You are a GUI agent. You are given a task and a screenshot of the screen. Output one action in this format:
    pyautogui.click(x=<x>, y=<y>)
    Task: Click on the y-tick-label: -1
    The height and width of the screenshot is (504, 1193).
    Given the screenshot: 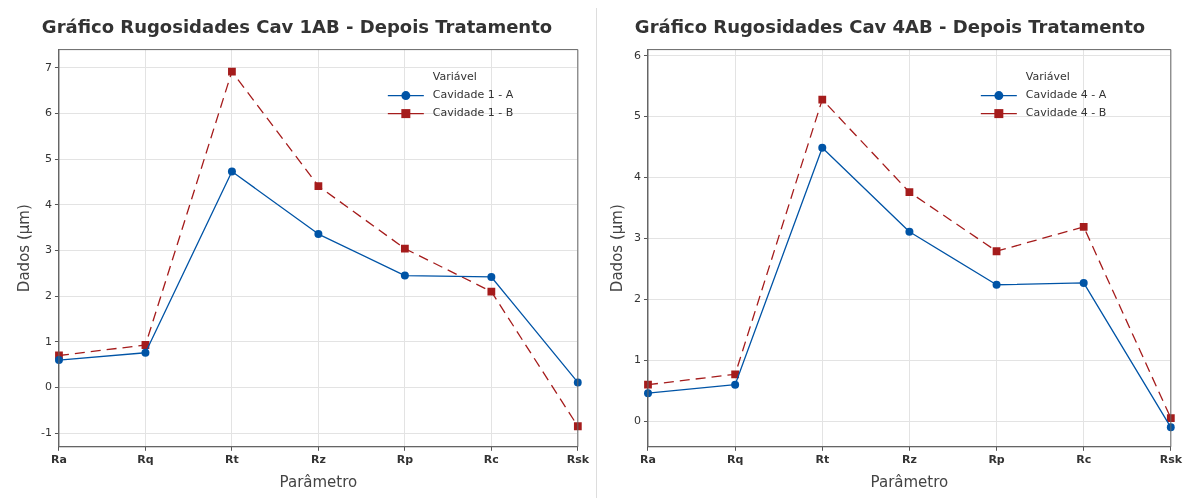 What is the action you would take?
    pyautogui.click(x=46, y=432)
    